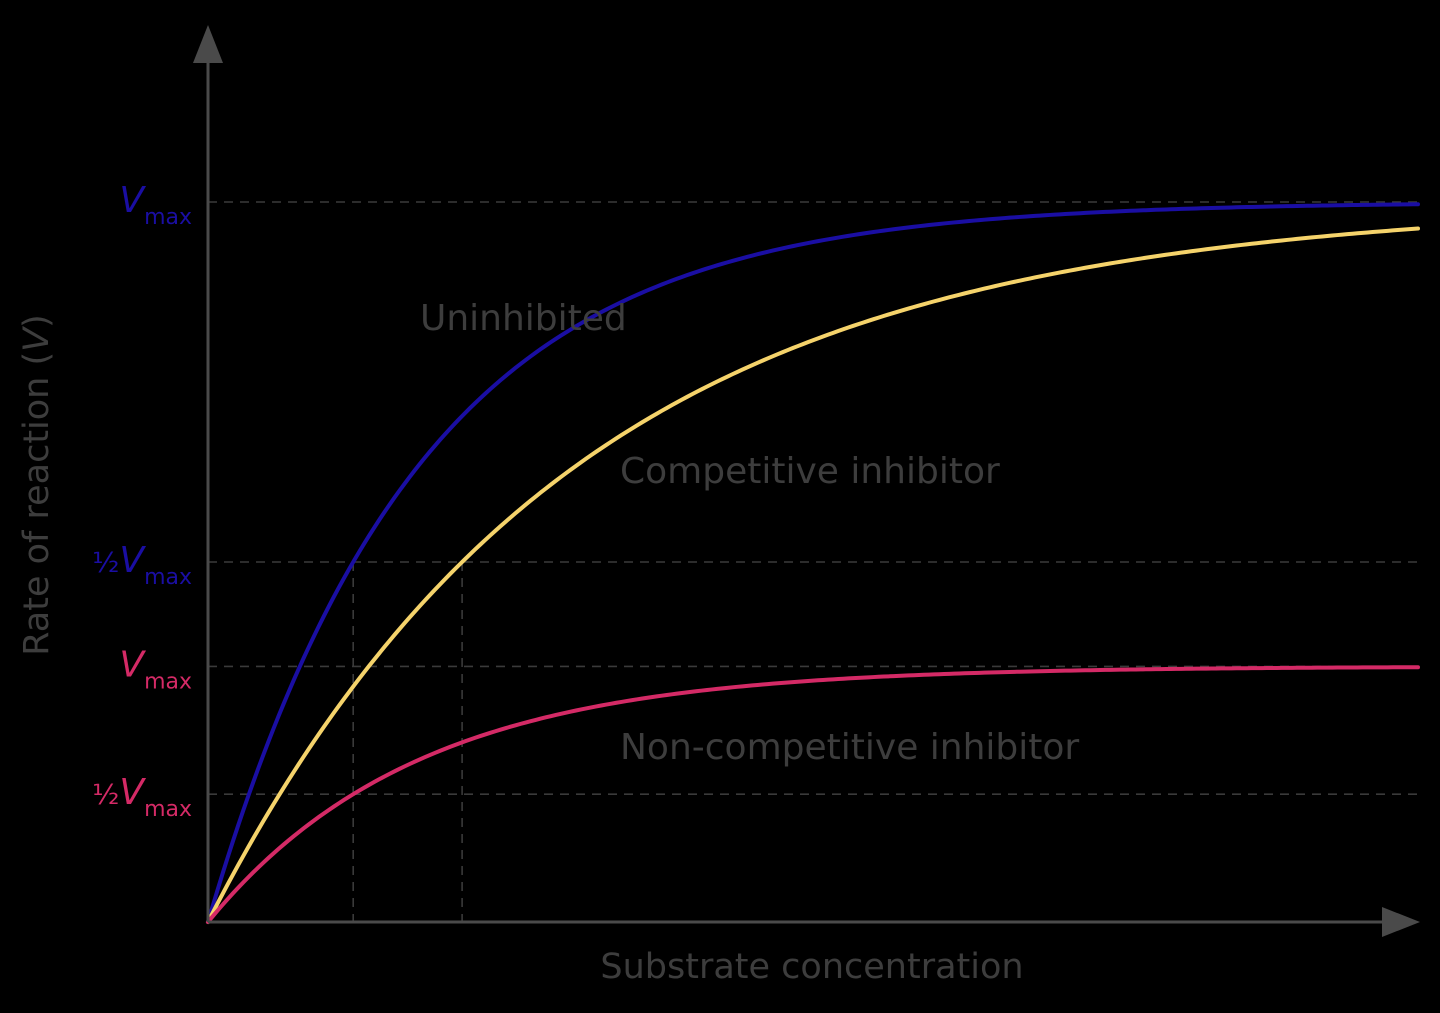 The image size is (1440, 1013). Describe the element at coordinates (1401, 922) in the screenshot. I see `x-axis-arrow-icon` at that location.